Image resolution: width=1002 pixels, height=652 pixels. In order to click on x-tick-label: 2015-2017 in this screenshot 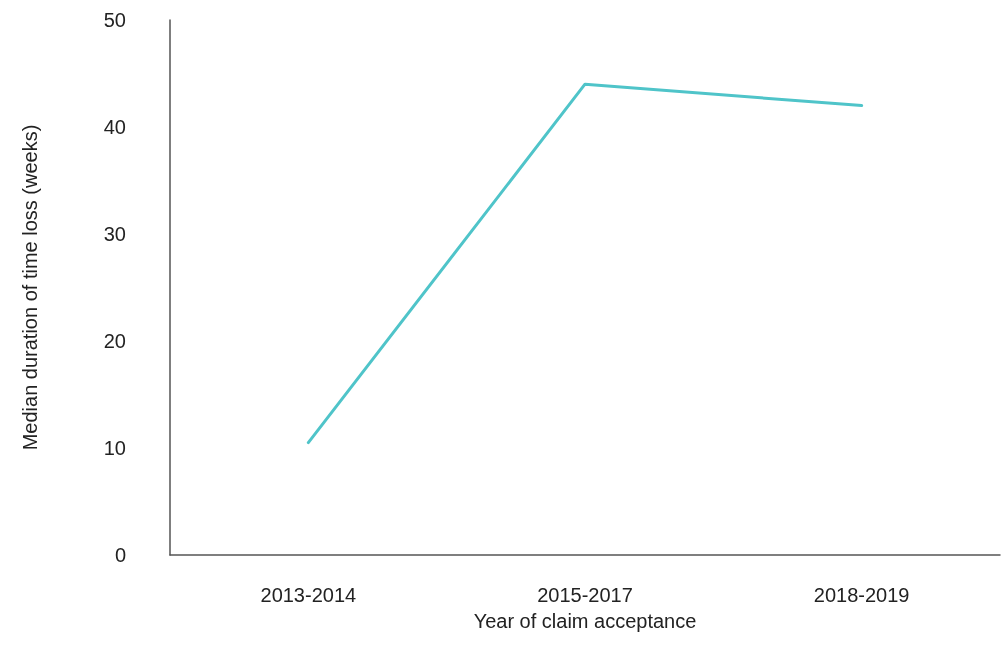, I will do `click(585, 595)`.